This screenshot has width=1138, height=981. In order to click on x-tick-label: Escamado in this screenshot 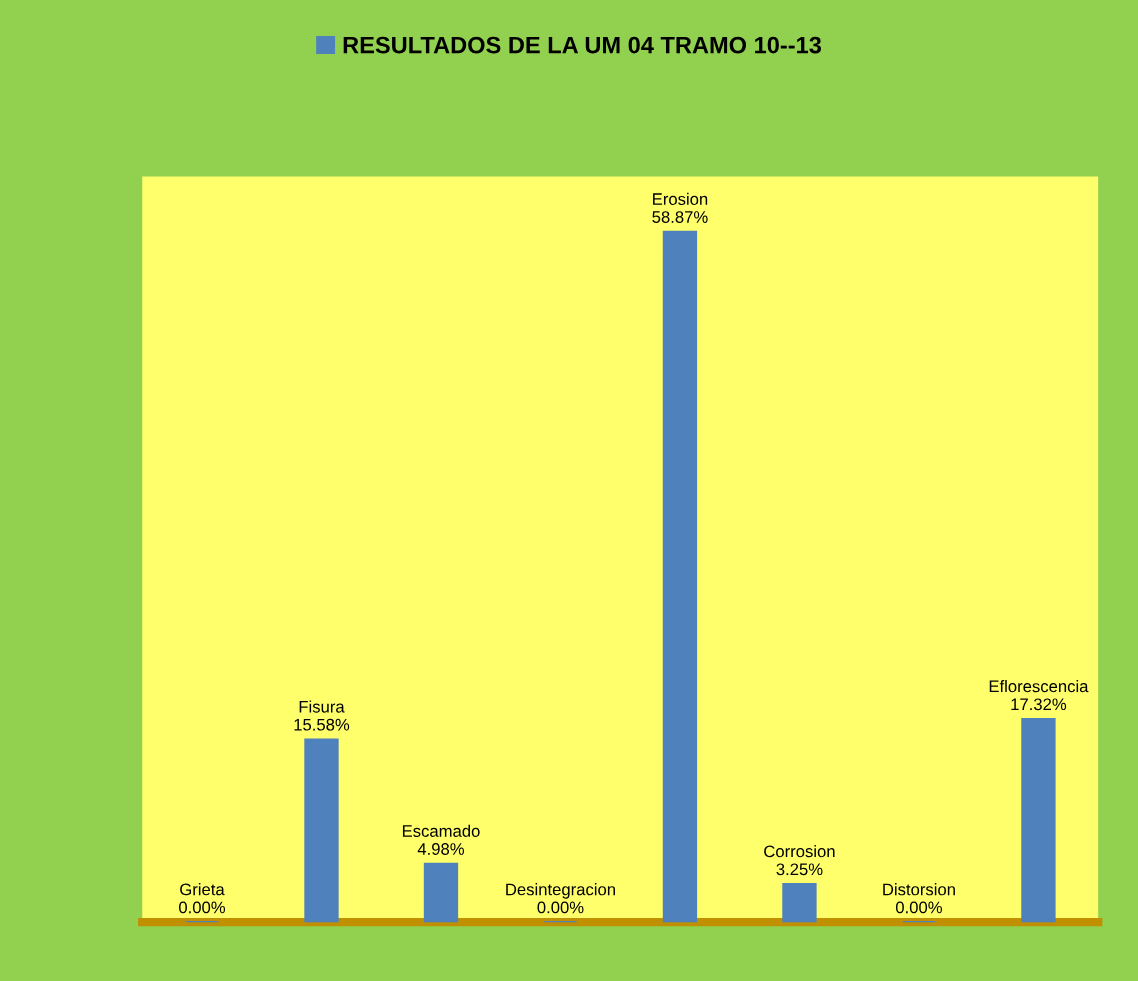, I will do `click(441, 830)`.